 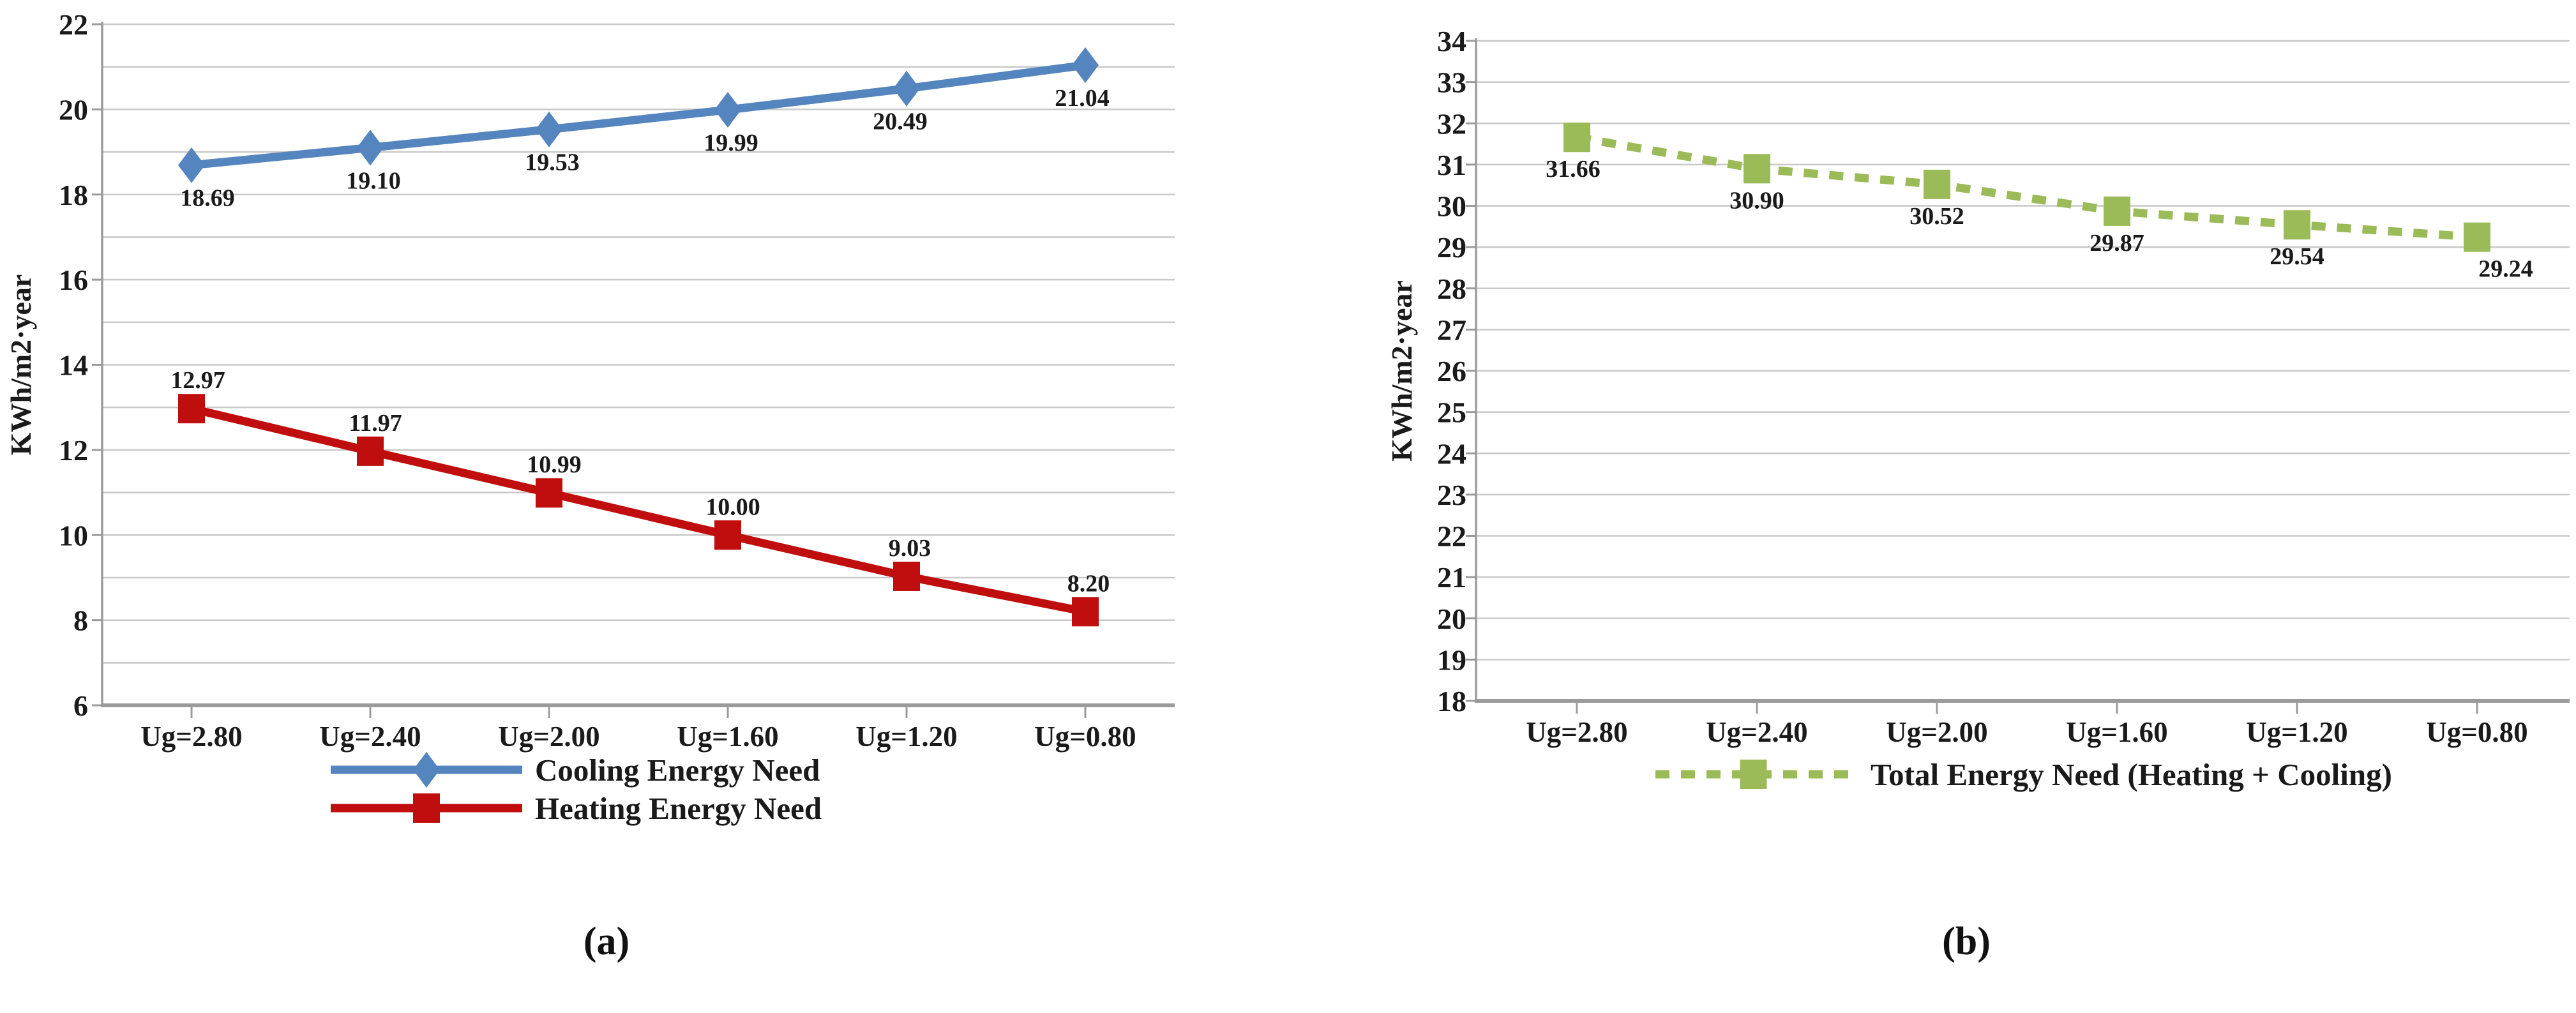 What do you see at coordinates (426, 770) in the screenshot?
I see `legend-marker` at bounding box center [426, 770].